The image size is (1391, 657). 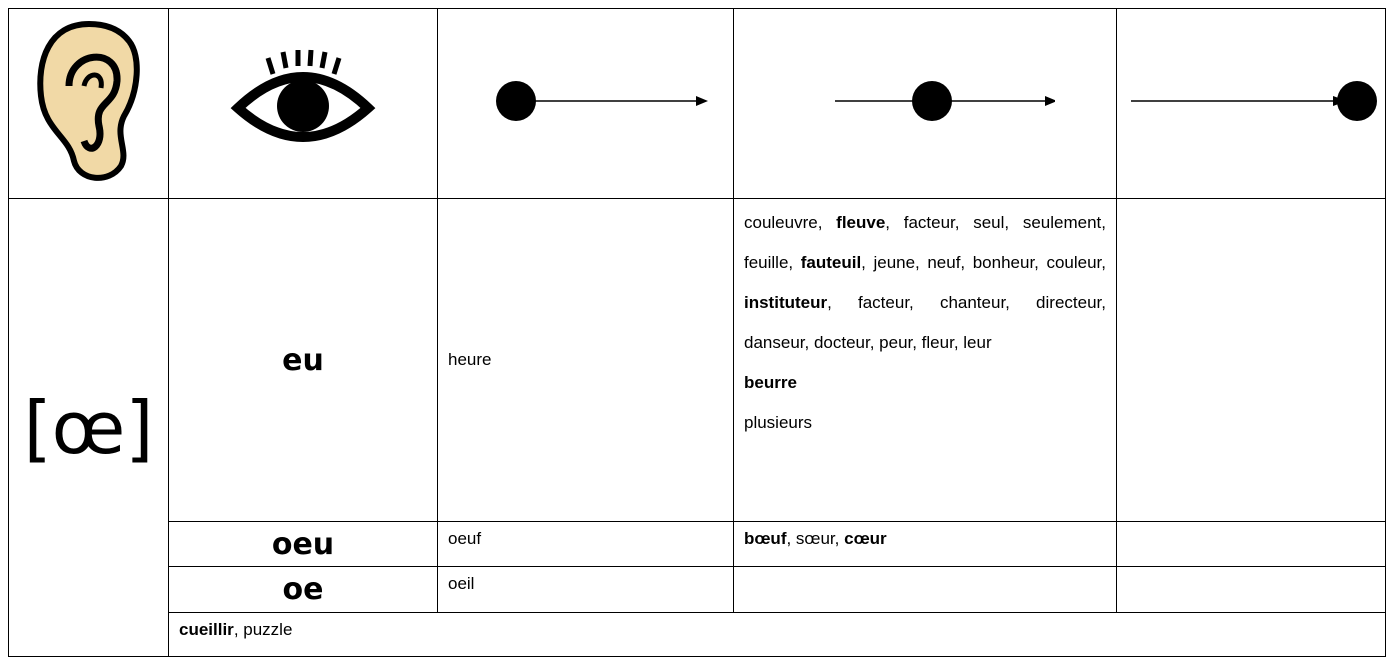 I want to click on final-position-icon, so click(x=1251, y=103).